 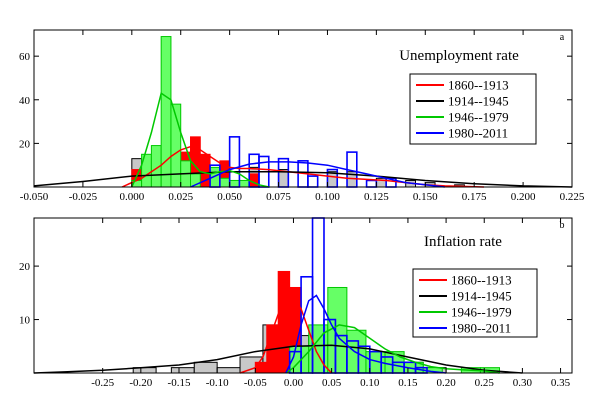 I want to click on chart-title-inflation: Inflation rate, so click(x=463, y=242).